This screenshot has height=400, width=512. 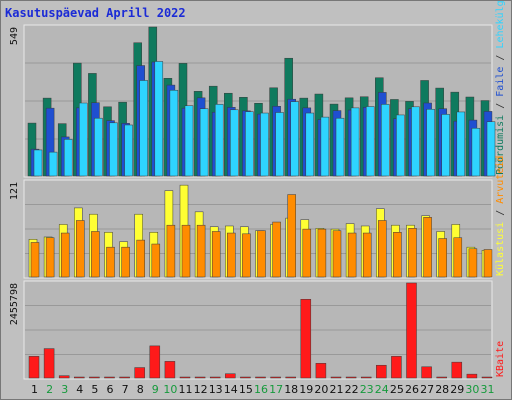 I want to click on legend-label-1: Pöördumisi / Faile / Lehekülgi, so click(x=500, y=87).